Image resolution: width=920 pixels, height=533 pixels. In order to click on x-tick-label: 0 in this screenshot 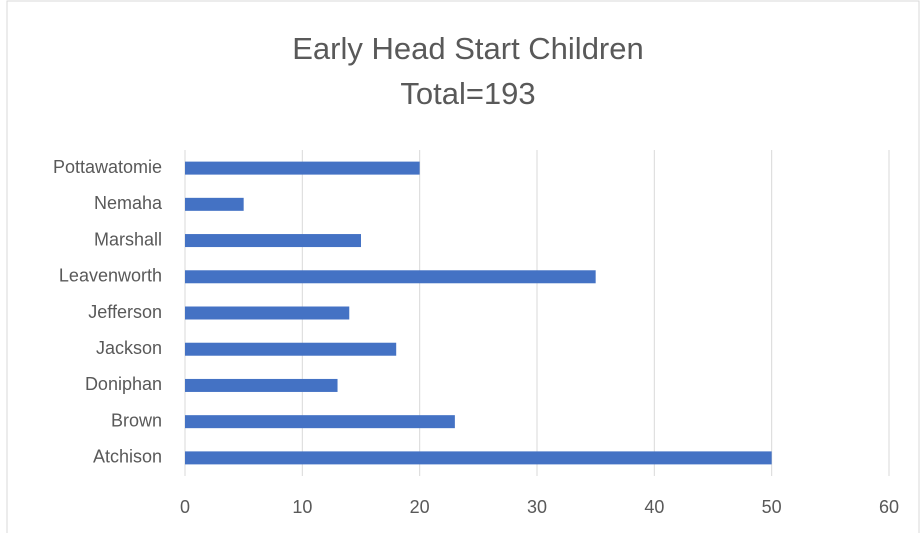, I will do `click(185, 507)`.